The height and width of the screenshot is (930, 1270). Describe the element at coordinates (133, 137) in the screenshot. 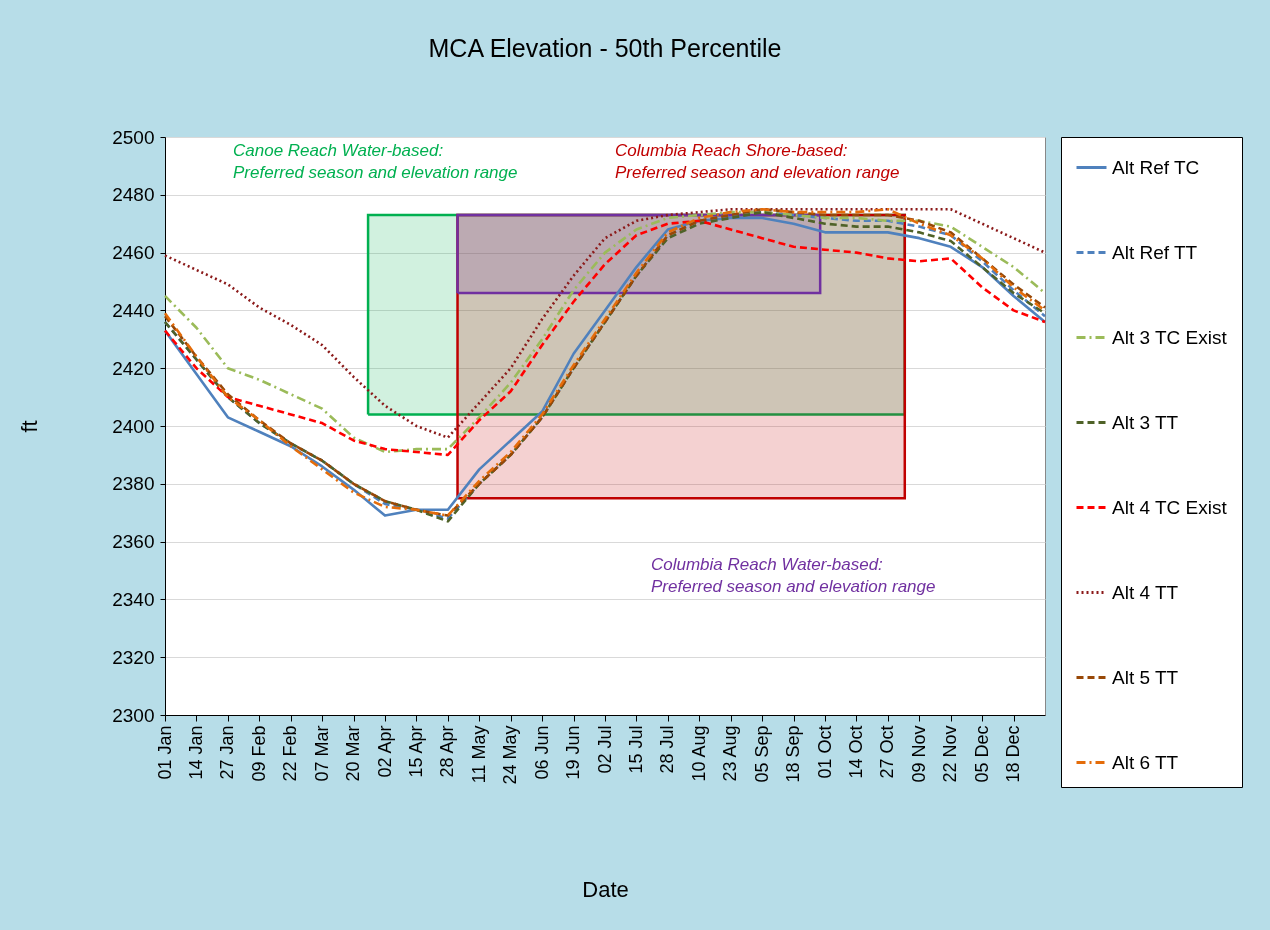

I see `y-tick-label: 2500` at that location.